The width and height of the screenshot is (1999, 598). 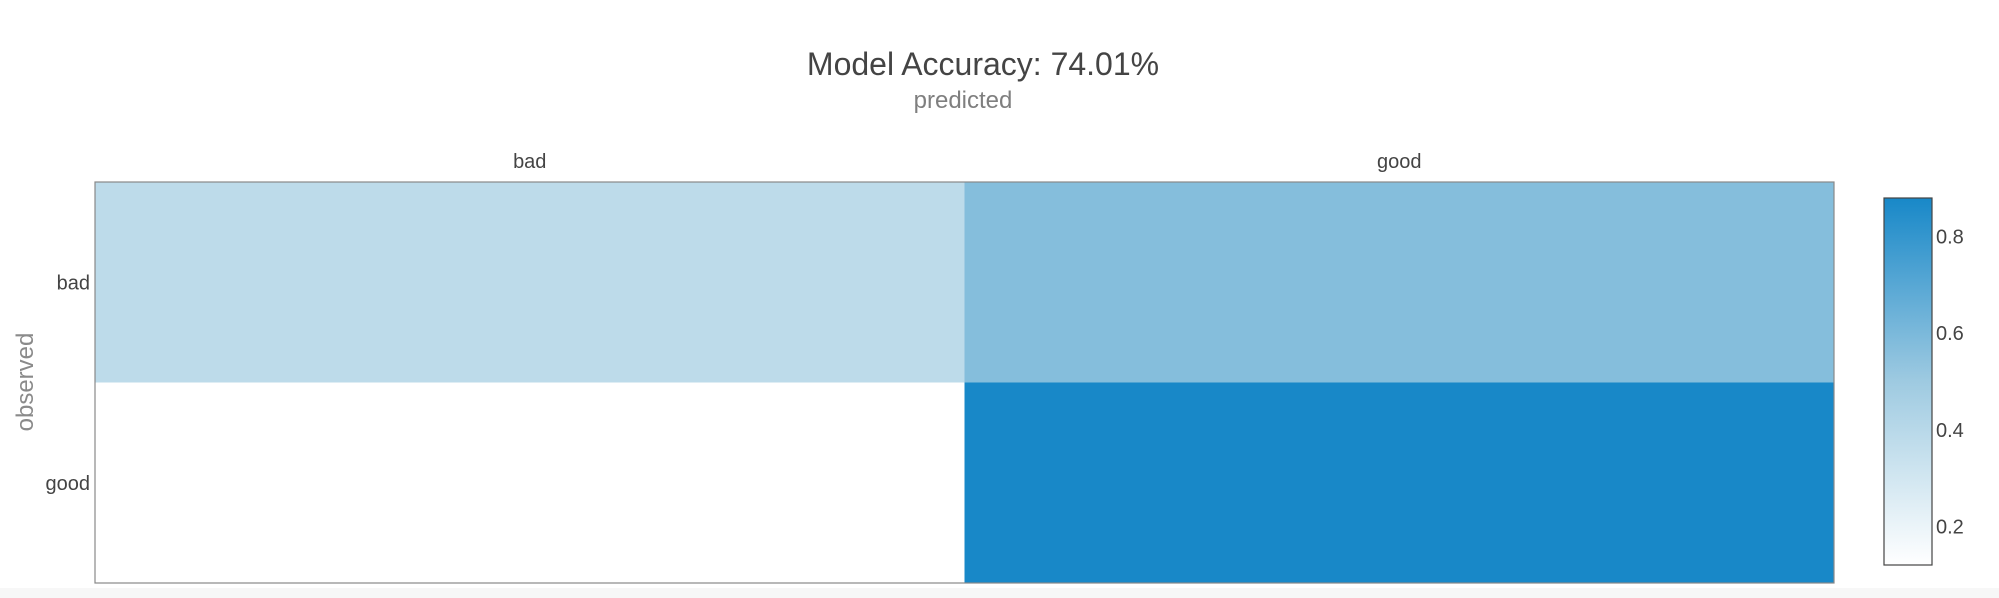 I want to click on colorbar, so click(x=1908, y=381).